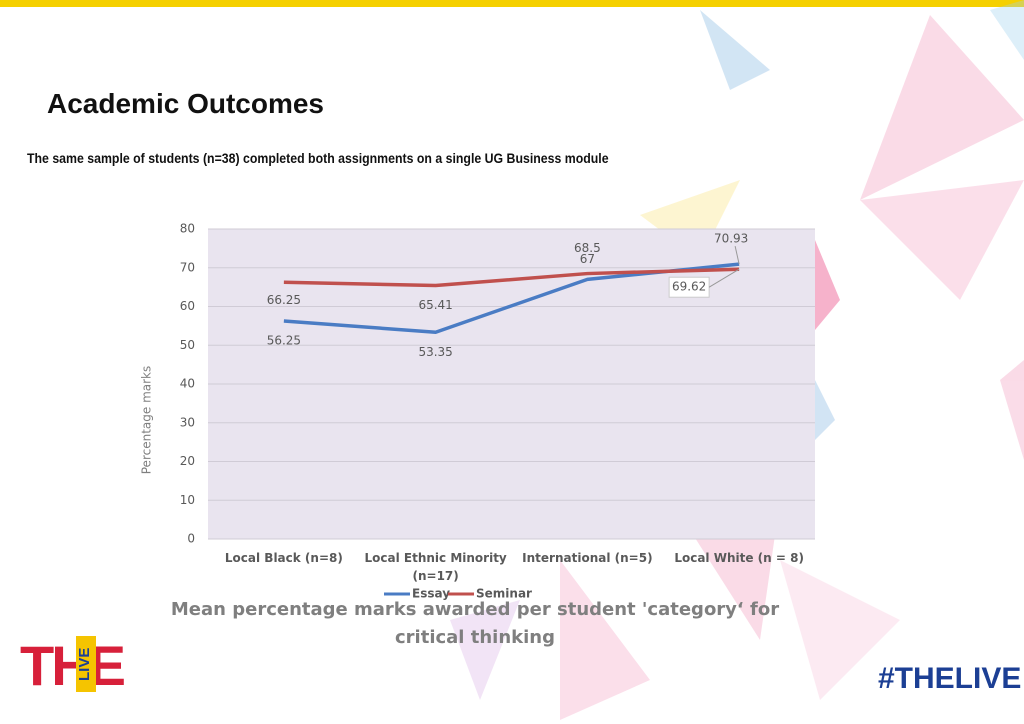 Image resolution: width=1024 pixels, height=724 pixels. What do you see at coordinates (185, 103) in the screenshot?
I see `slide-title: Academic Outcomes` at bounding box center [185, 103].